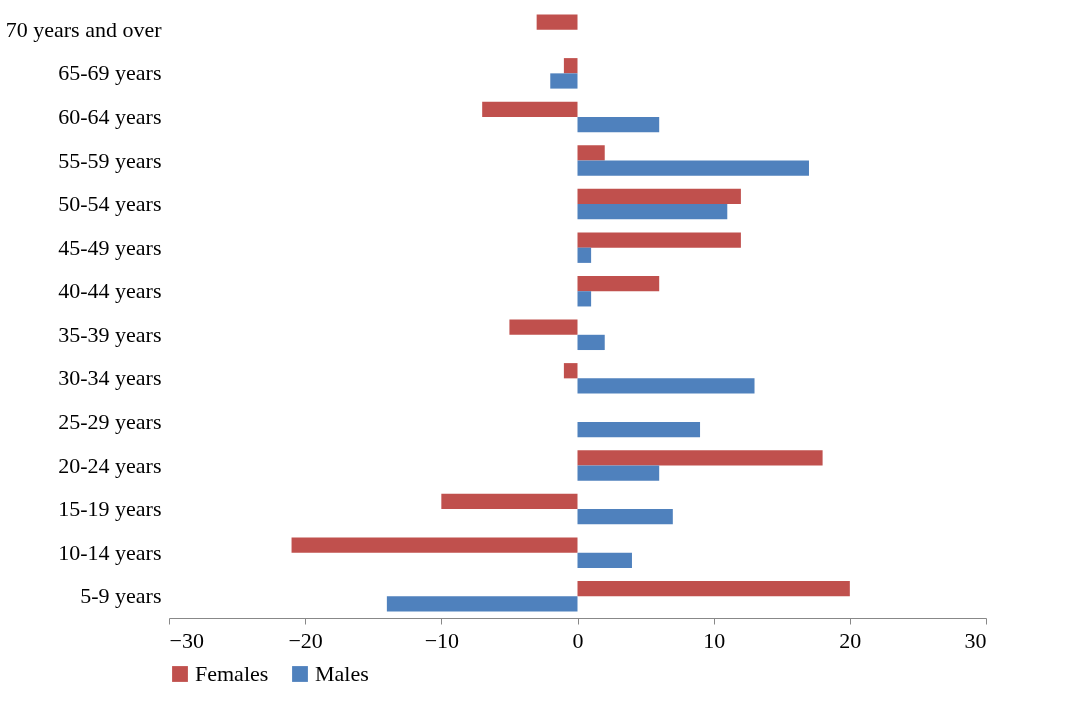  I want to click on y-tick-label: 15-19 years, so click(110, 509).